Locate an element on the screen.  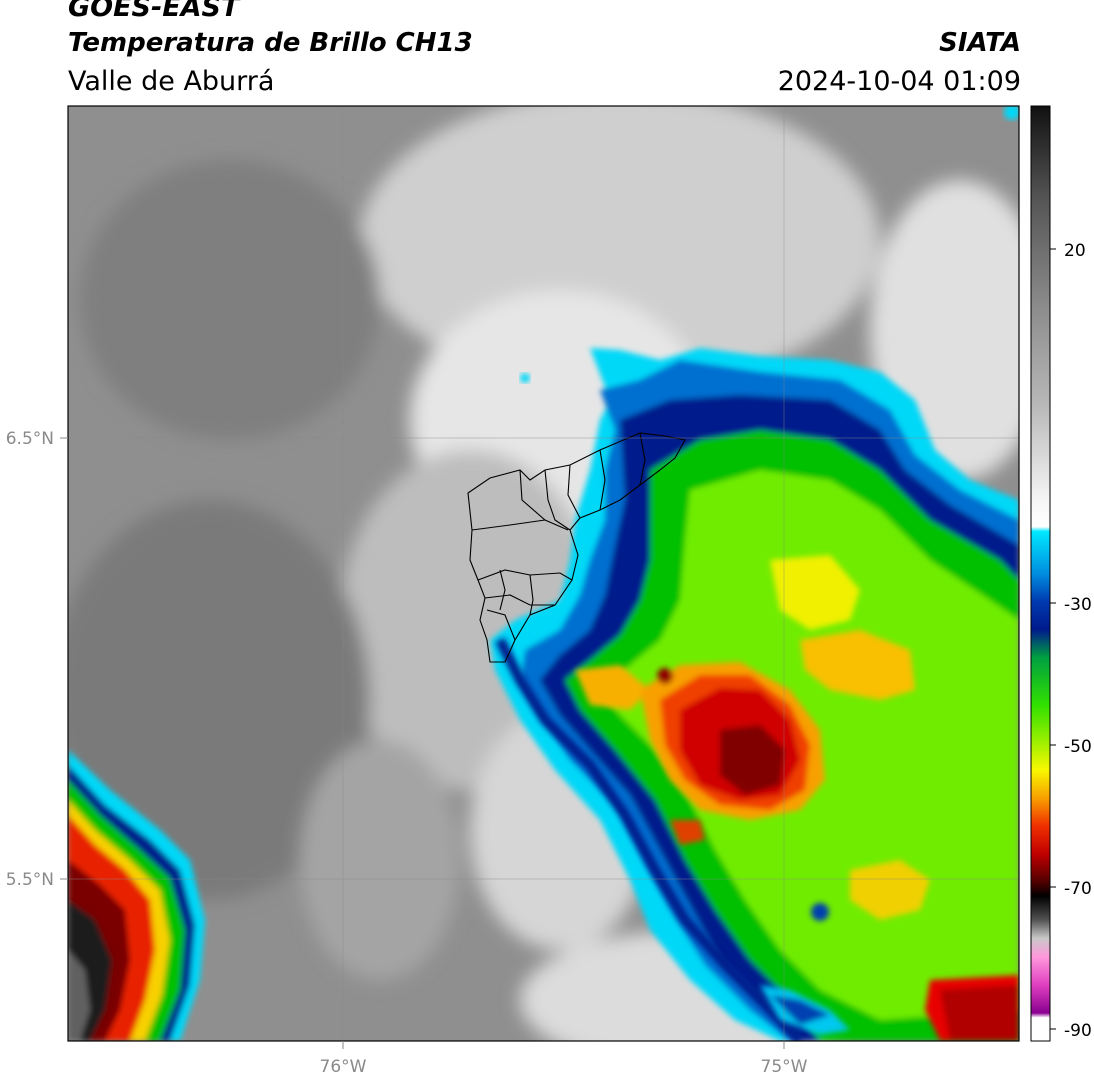
region-name: Valle de Aburrá is located at coordinates (171, 81).